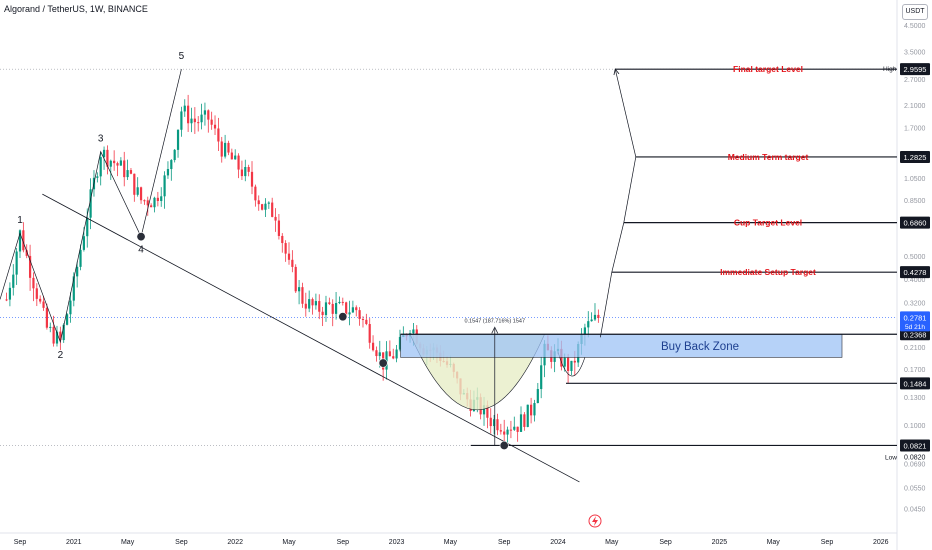  I want to click on wave-label: 5, so click(182, 56).